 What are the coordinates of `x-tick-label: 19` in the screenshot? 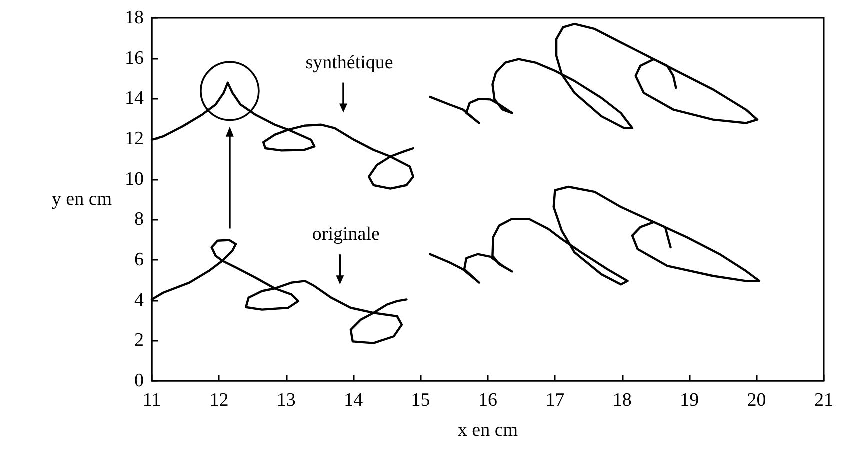 It's located at (690, 400).